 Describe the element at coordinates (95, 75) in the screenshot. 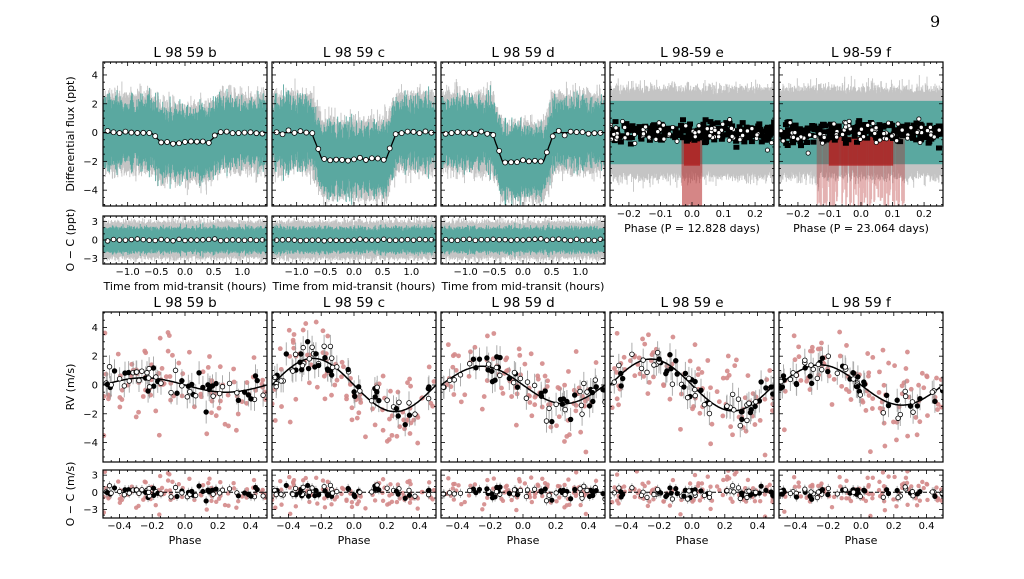

I see `y-tick-label: 4` at that location.